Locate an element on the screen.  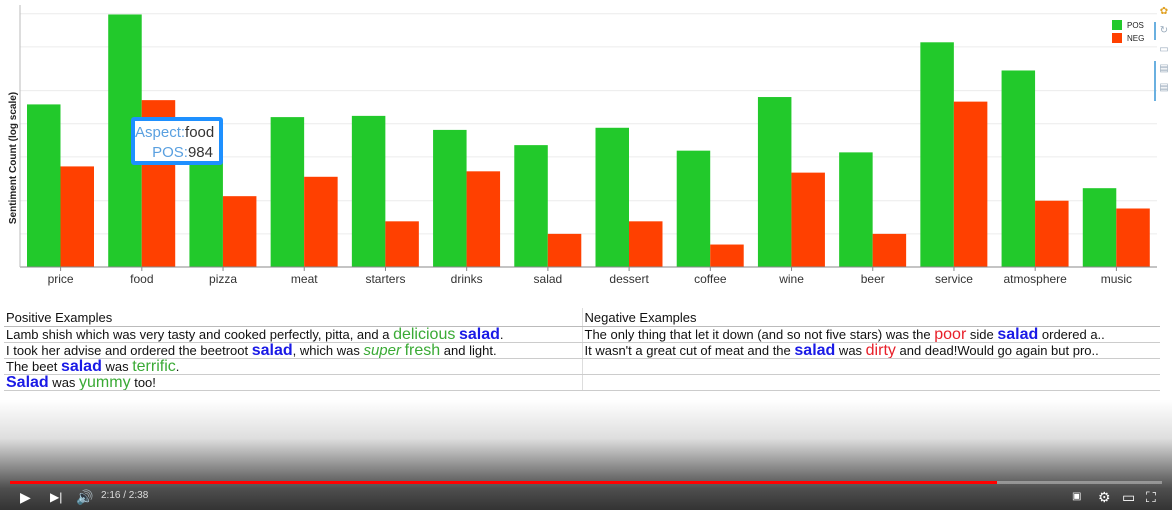
x-tick-label-food: food is located at coordinates (141, 279).